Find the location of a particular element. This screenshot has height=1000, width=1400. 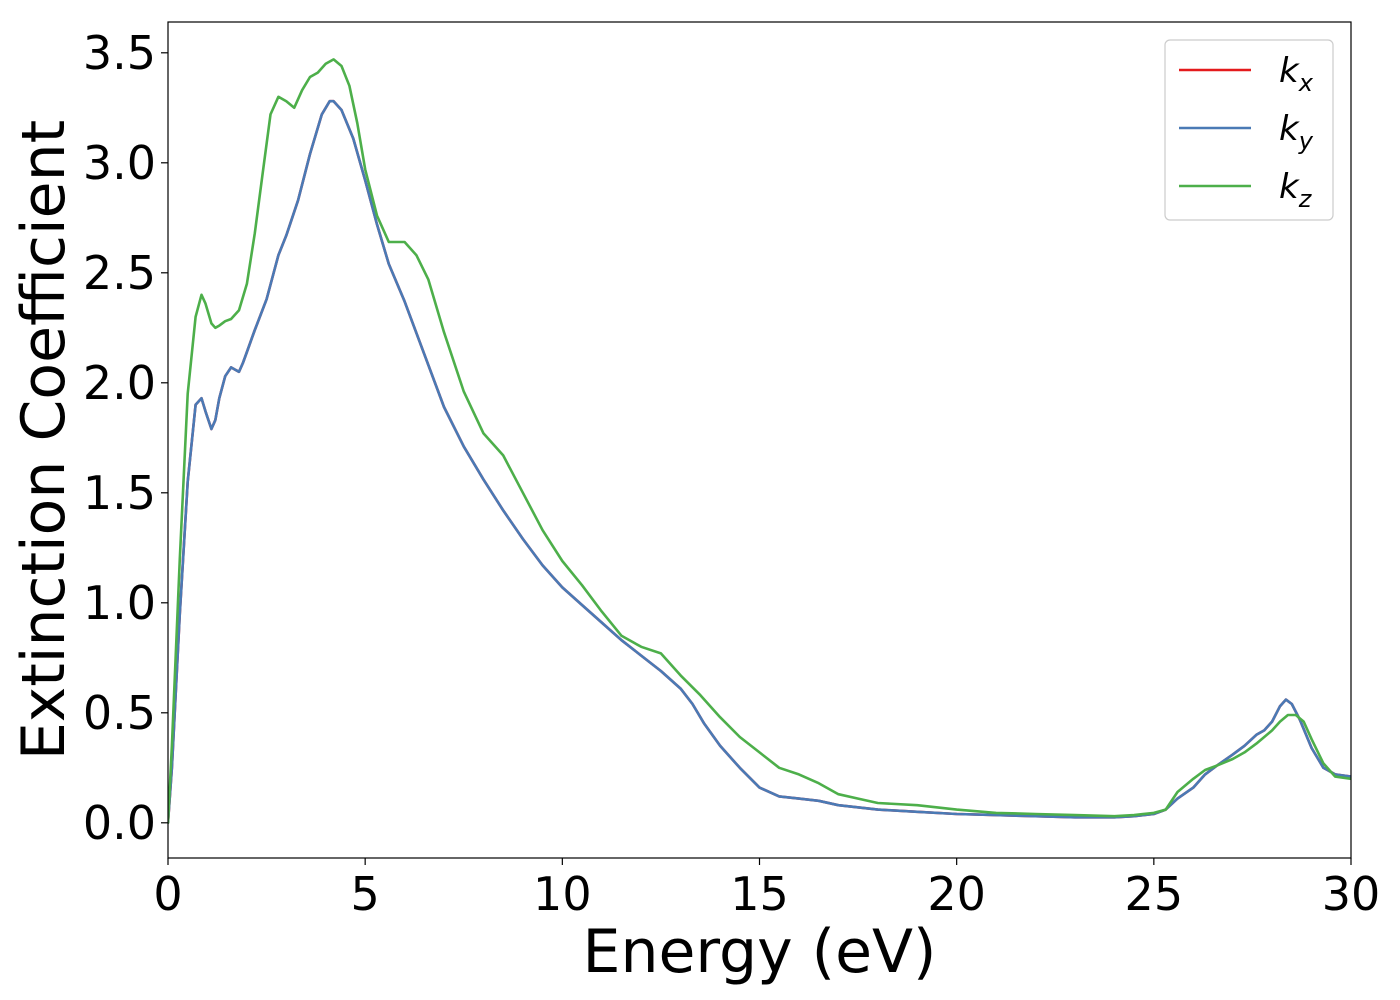

x-axis: 0 5 10 15 20 25 30 is located at coordinates (766, 889).